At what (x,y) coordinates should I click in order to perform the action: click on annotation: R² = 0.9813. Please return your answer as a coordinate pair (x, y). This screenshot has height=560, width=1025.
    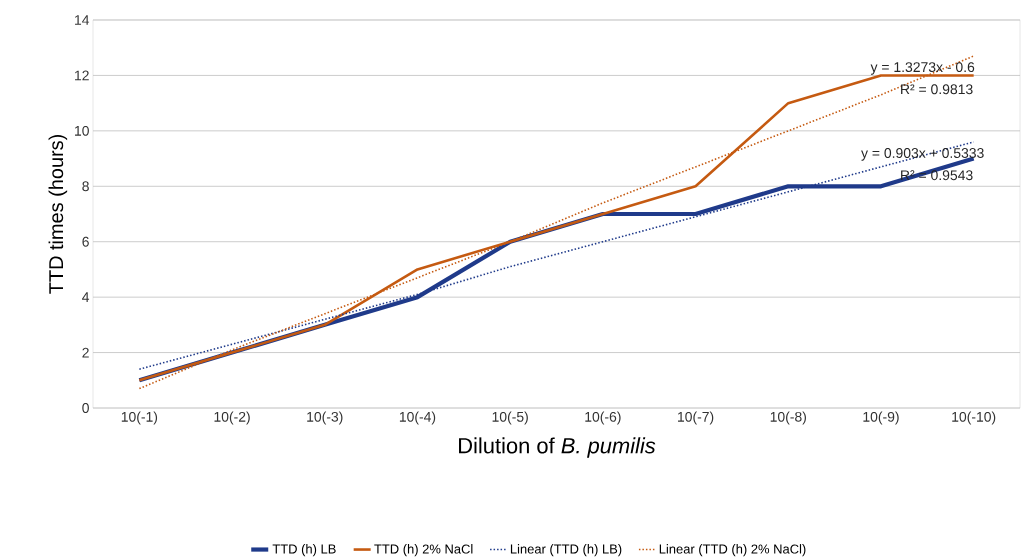
    Looking at the image, I should click on (937, 89).